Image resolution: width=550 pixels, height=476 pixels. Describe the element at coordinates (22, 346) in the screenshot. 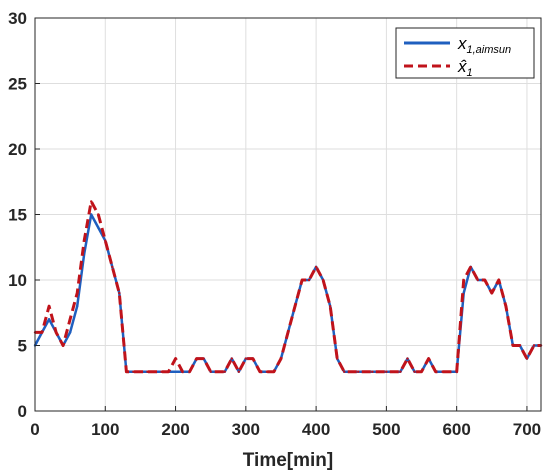

I see `y-tick-label: 5` at that location.